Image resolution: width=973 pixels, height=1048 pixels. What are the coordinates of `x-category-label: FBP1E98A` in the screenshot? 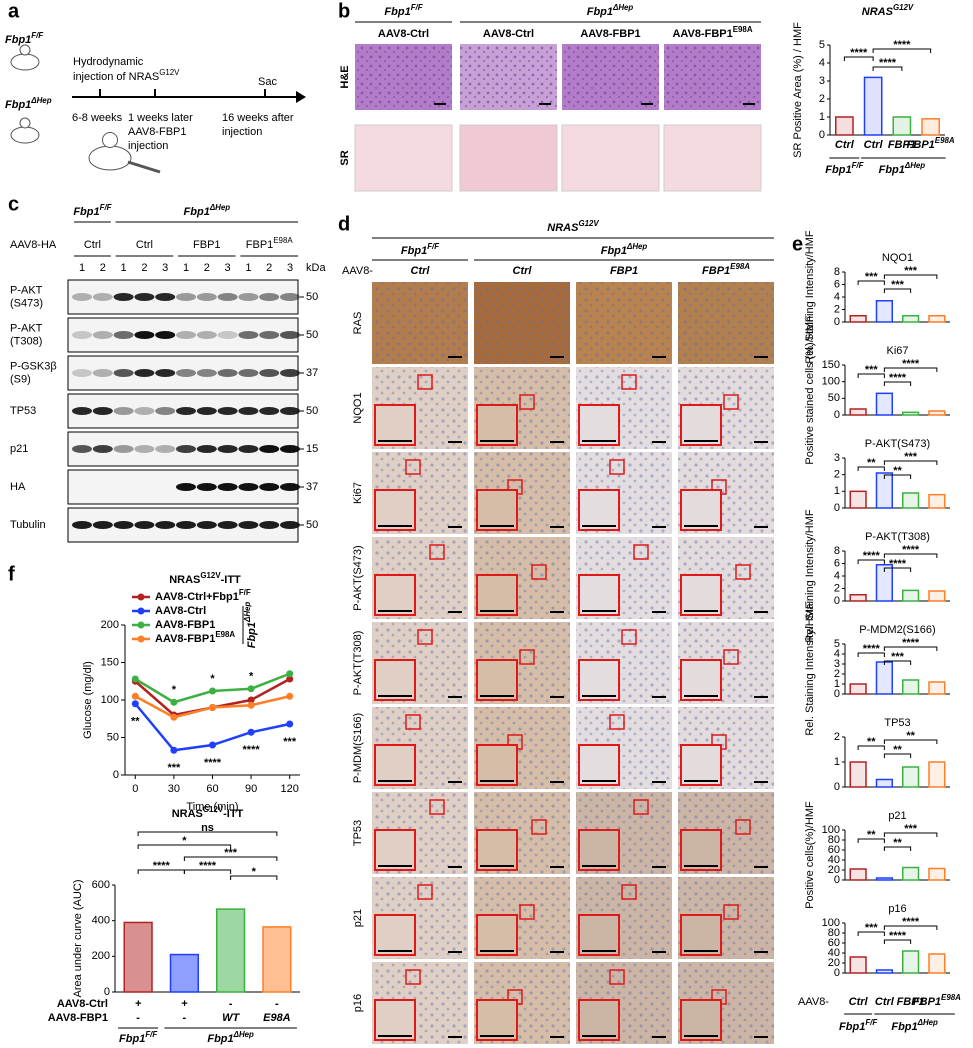 It's located at (937, 1000).